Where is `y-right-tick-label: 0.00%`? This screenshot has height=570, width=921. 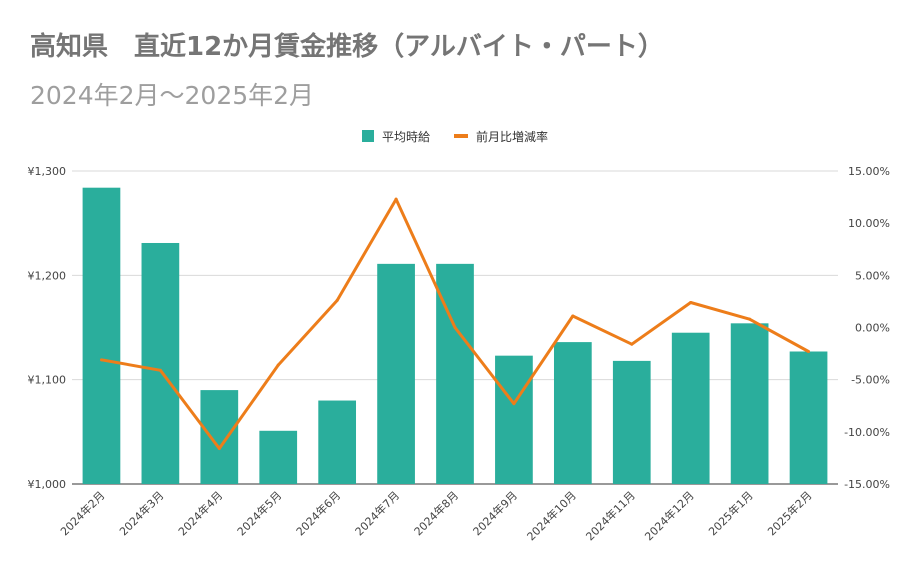 y-right-tick-label: 0.00% is located at coordinates (872, 328).